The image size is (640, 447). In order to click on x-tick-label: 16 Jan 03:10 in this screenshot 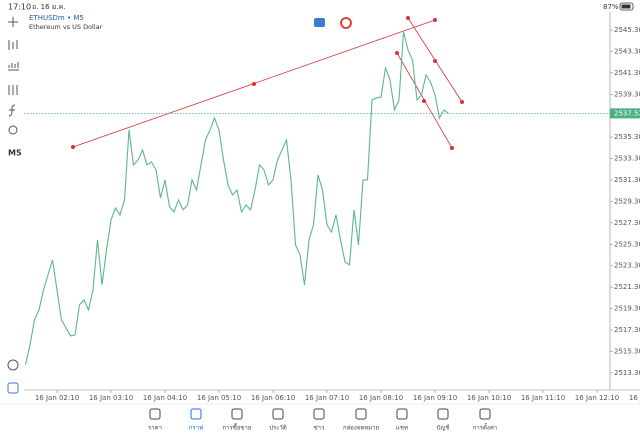, I will do `click(111, 398)`.